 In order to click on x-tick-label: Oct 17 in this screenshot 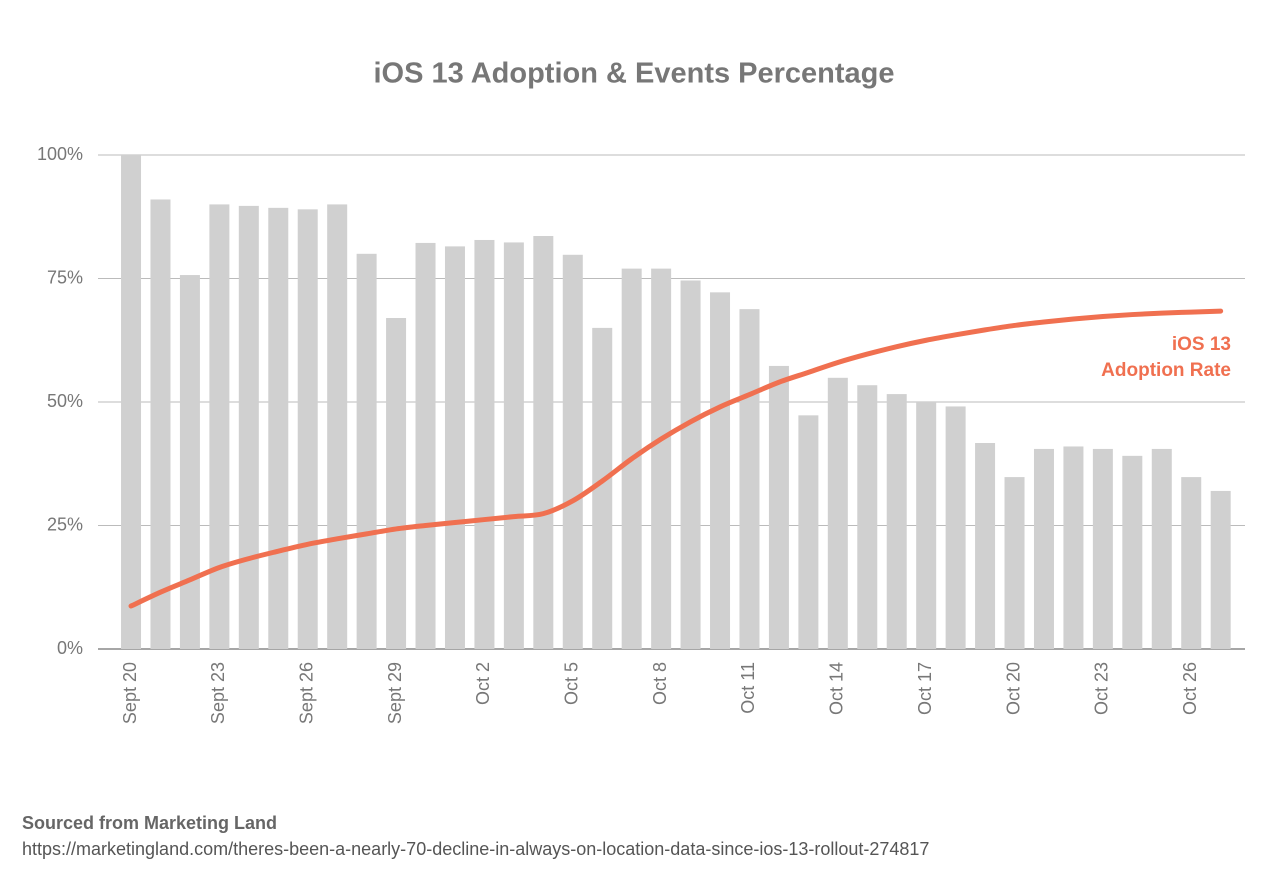, I will do `click(925, 688)`.